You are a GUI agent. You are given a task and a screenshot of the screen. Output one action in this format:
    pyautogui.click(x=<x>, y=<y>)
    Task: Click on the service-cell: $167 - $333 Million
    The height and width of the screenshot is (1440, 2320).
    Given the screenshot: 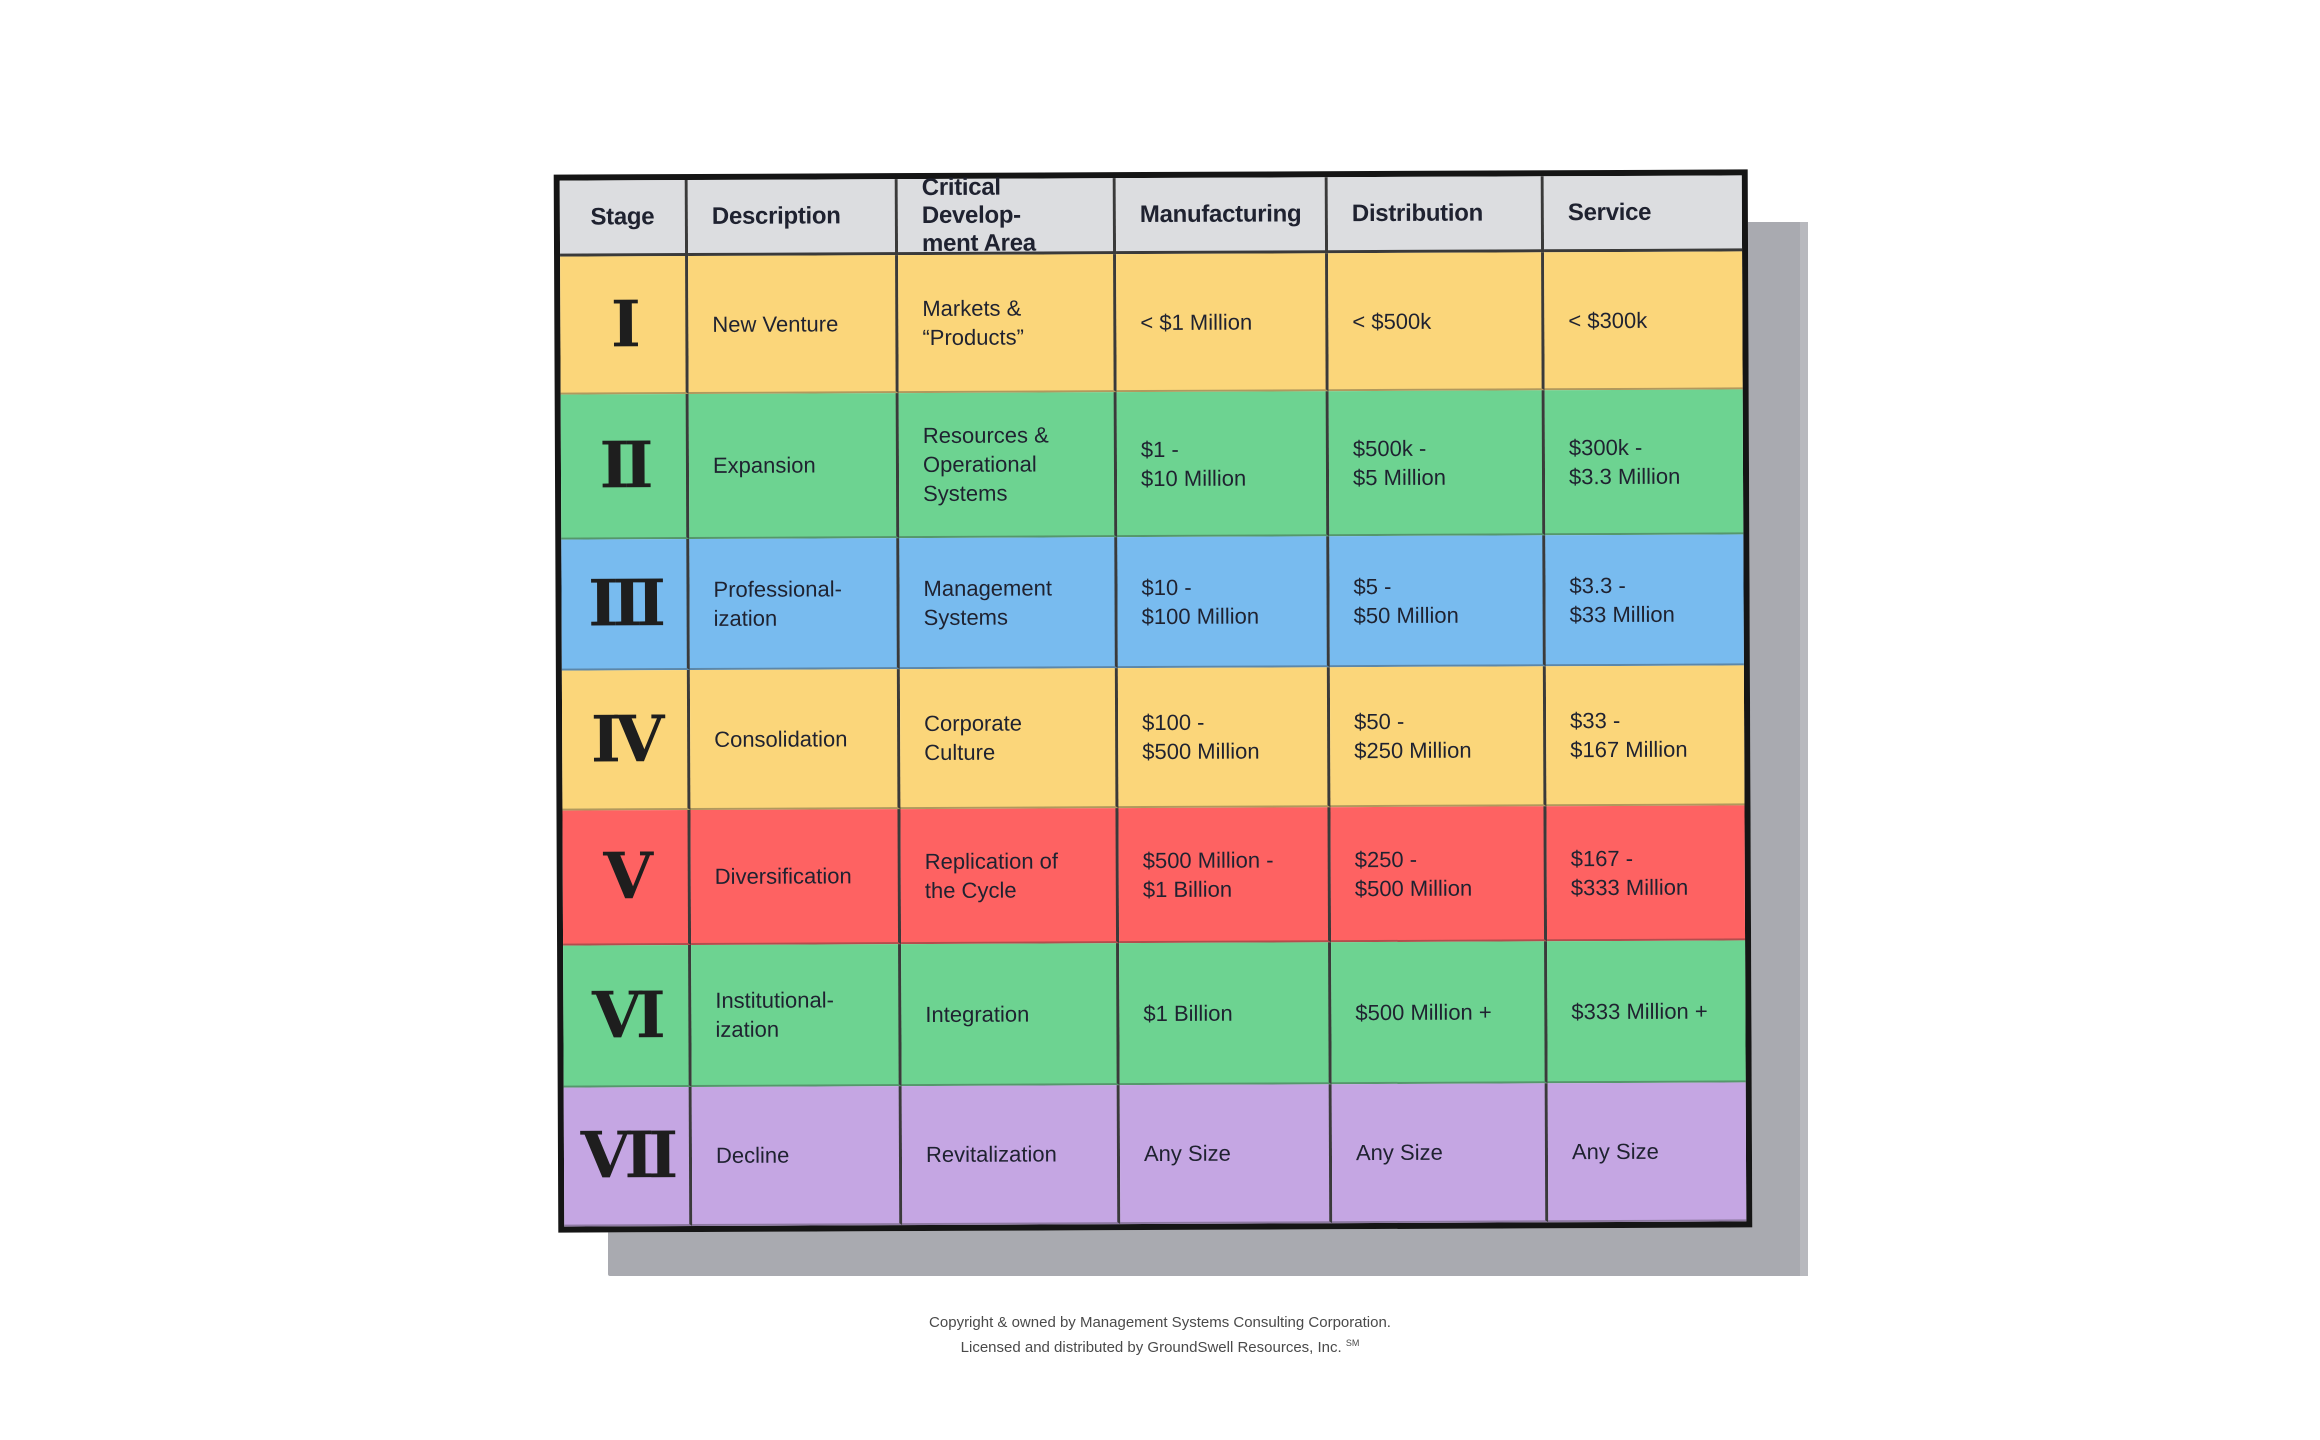 What is the action you would take?
    pyautogui.click(x=1646, y=873)
    